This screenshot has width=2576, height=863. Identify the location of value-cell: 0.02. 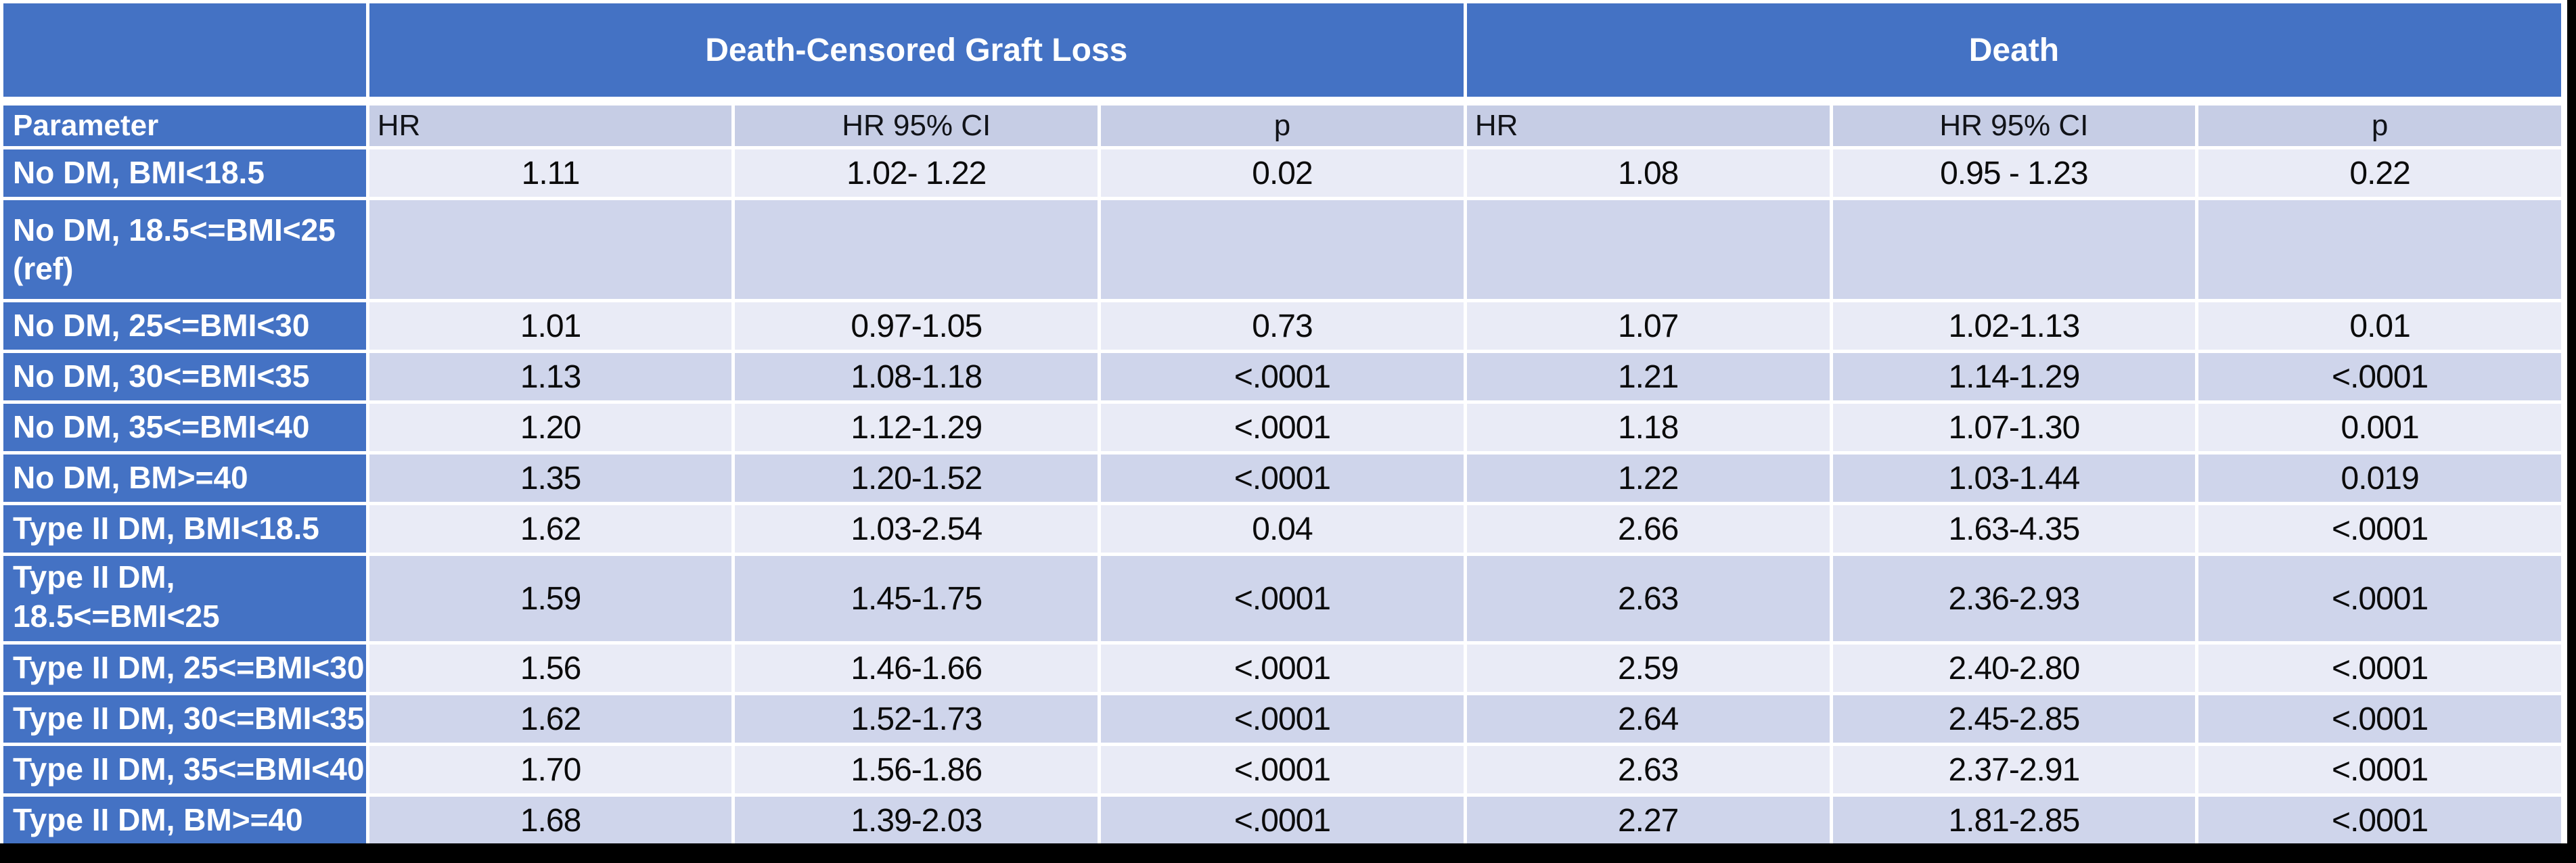
(1282, 173).